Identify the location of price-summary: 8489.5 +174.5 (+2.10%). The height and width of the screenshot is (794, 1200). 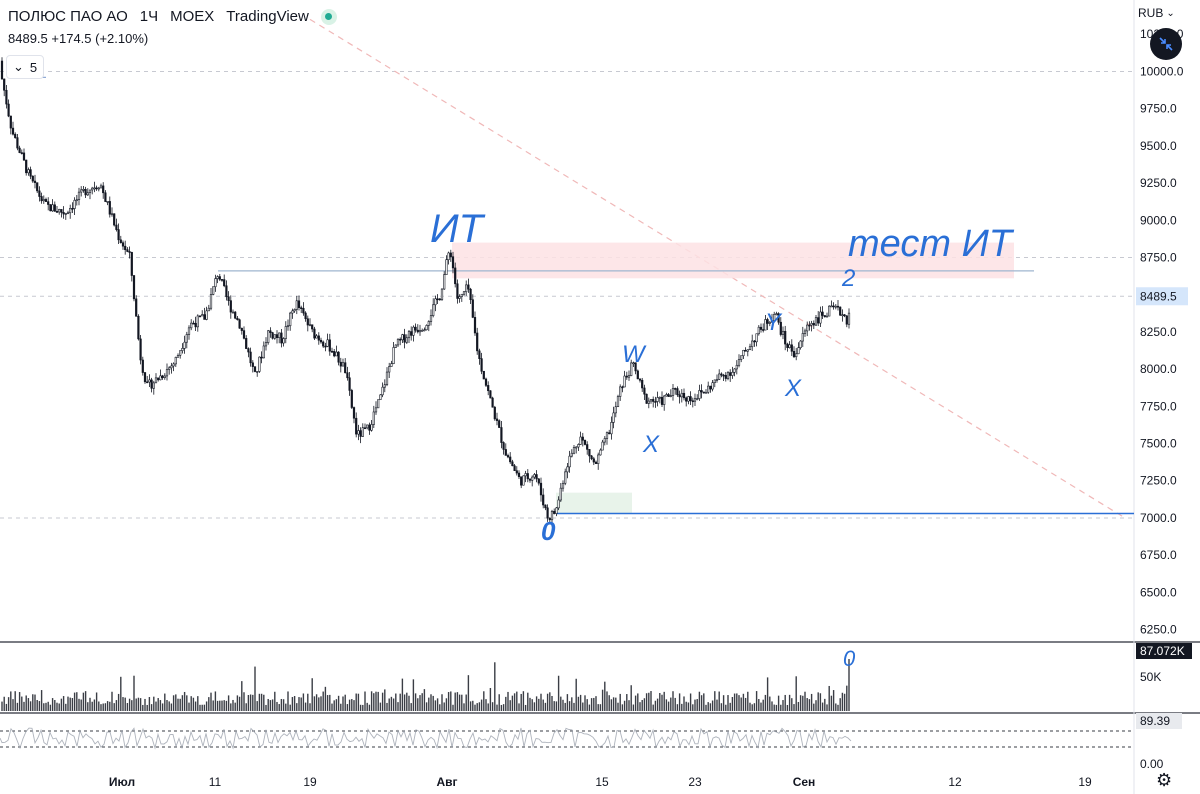
(78, 38).